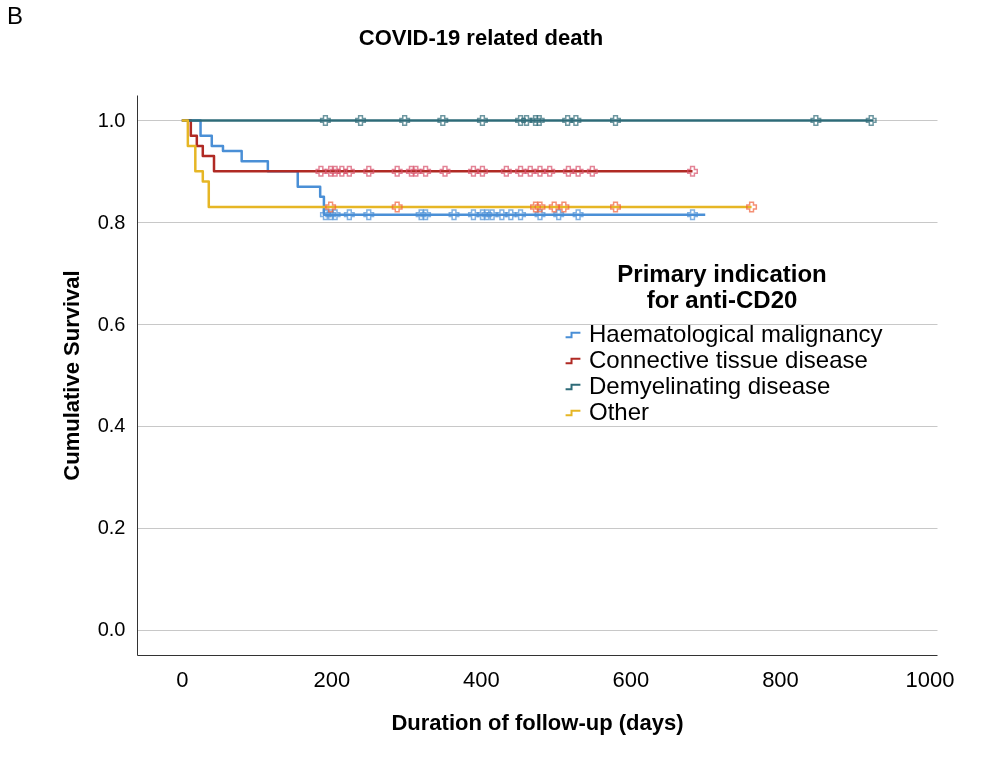 This screenshot has width=1002, height=769. I want to click on y-tick-label: 0.8, so click(111, 221).